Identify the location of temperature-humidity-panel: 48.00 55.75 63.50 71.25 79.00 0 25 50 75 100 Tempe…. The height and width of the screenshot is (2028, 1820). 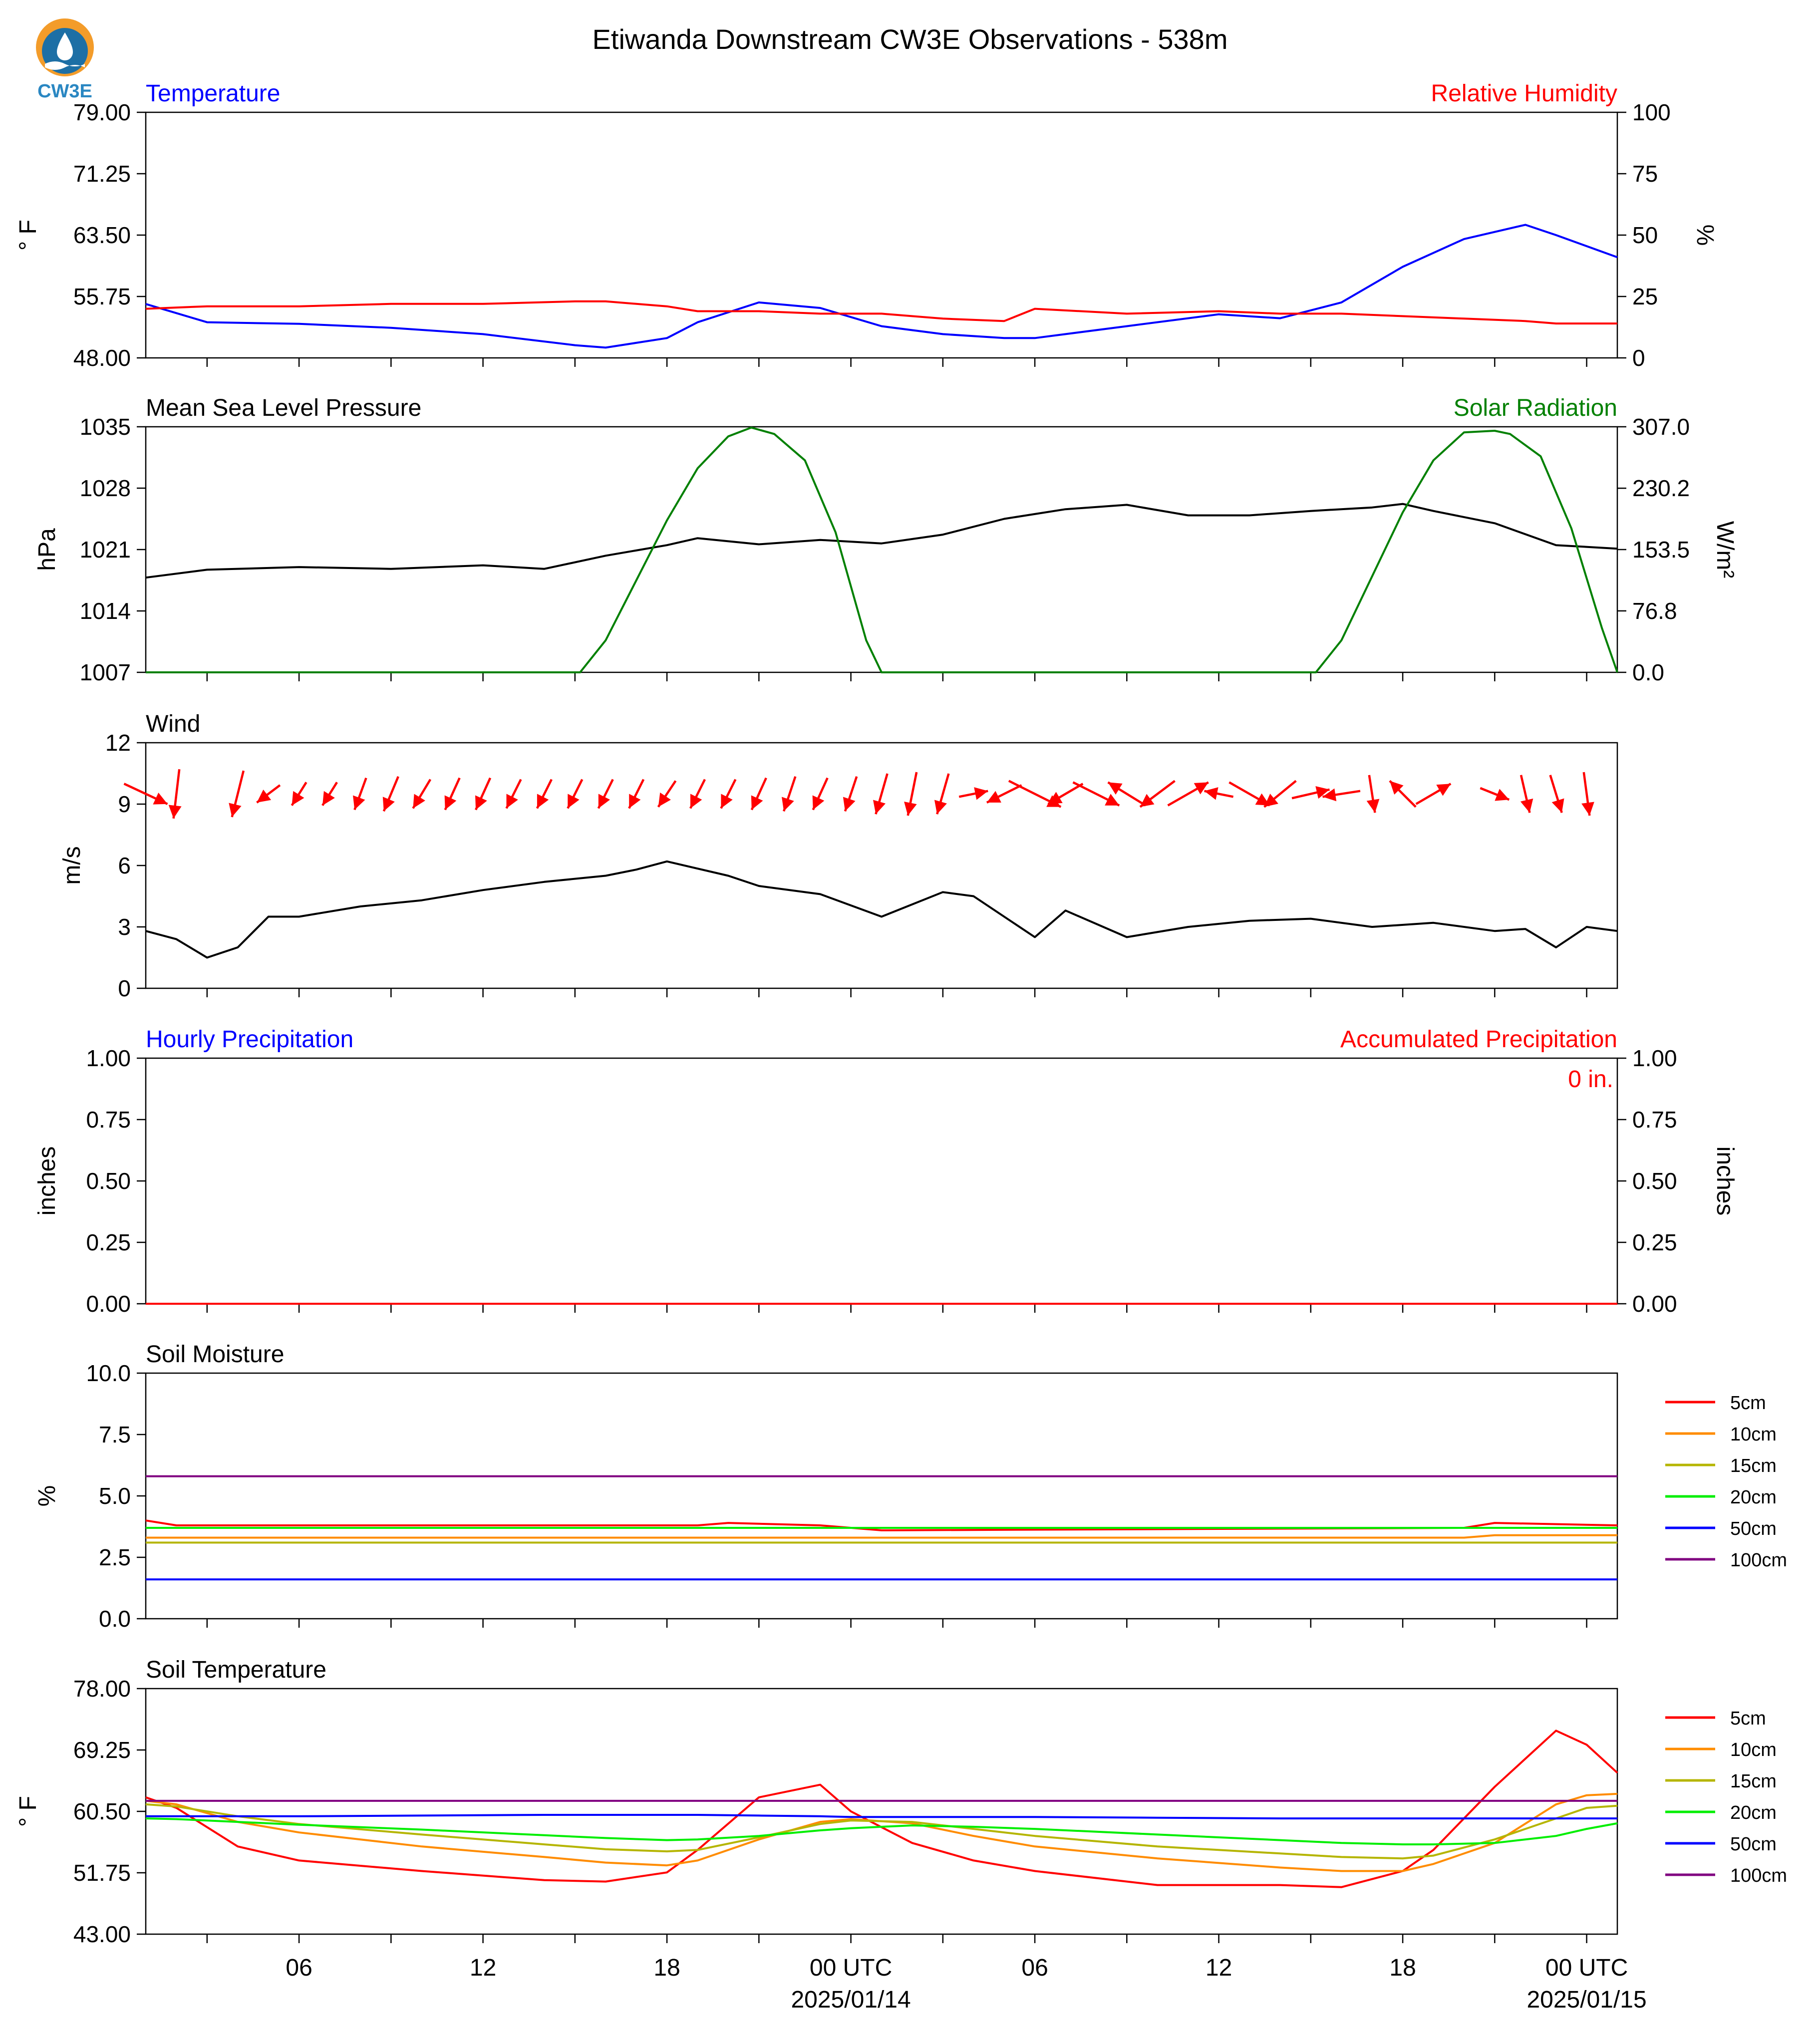
(866, 225).